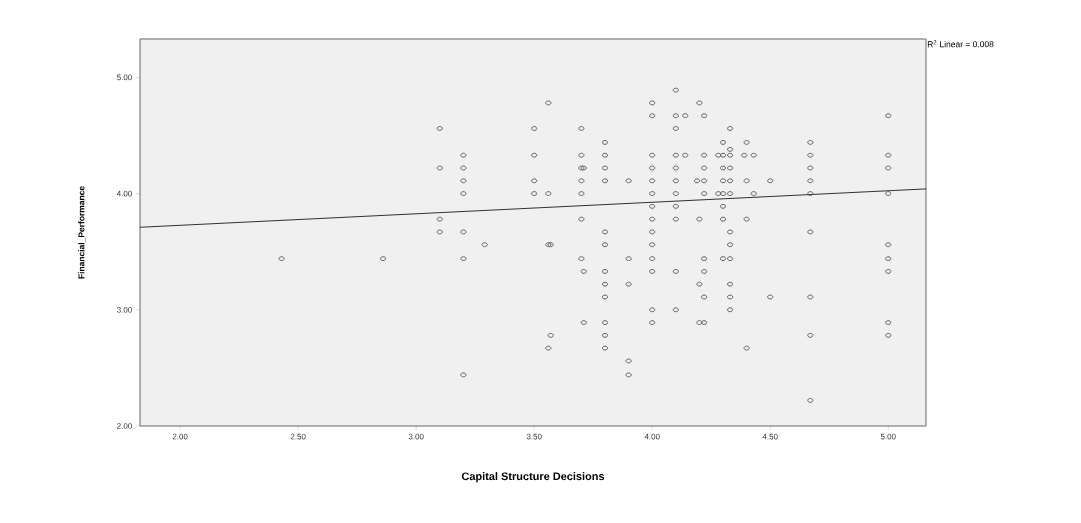  What do you see at coordinates (82, 232) in the screenshot?
I see `y-axis-title: Financial_Performance` at bounding box center [82, 232].